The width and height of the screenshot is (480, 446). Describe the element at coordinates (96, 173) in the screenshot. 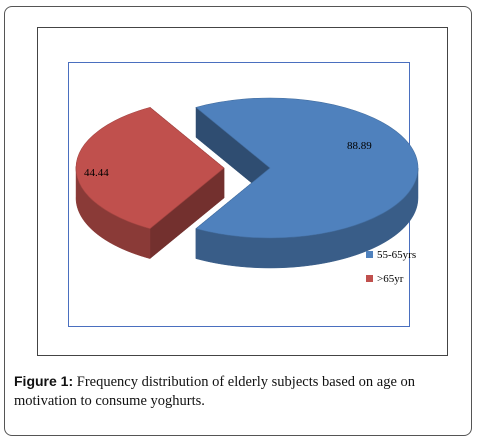

I see `data-label-1: 44.44` at that location.